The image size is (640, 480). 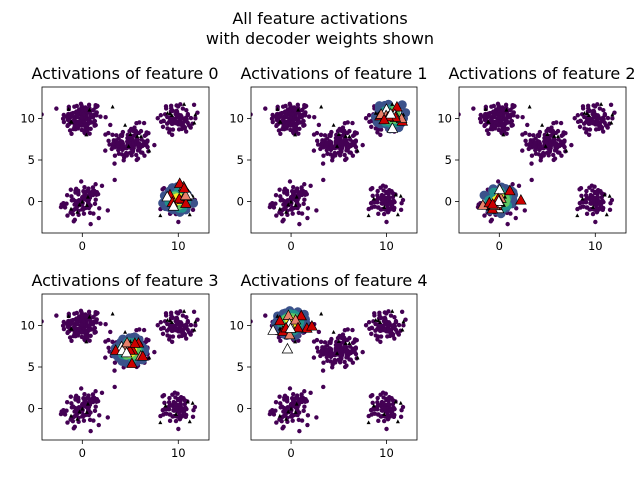 What do you see at coordinates (240, 201) in the screenshot?
I see `y-tick-label: 0` at bounding box center [240, 201].